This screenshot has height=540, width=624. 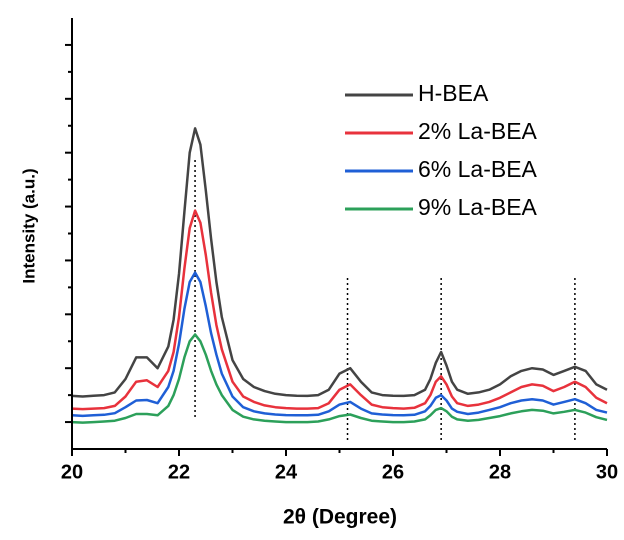 I want to click on legend-label: 9% La-BEA, so click(x=478, y=207).